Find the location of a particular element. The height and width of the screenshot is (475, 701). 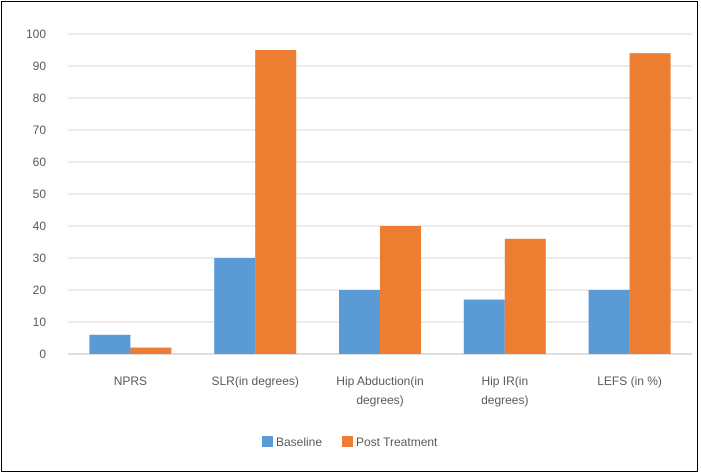

y-tick-label: 90 is located at coordinates (40, 66).